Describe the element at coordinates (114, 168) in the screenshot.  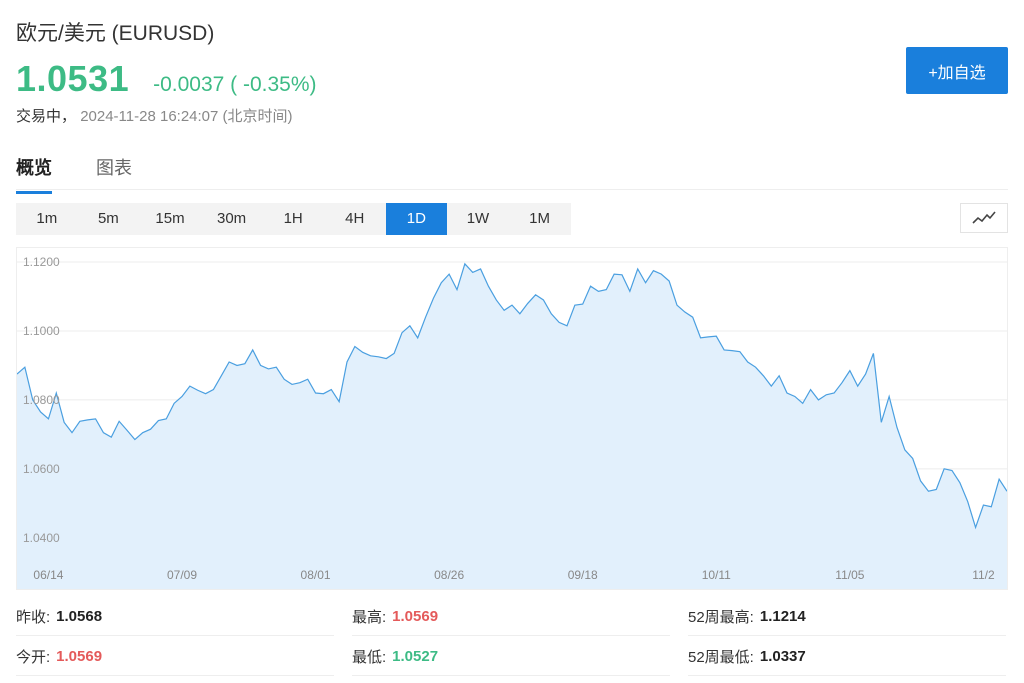
I see `tab-chart: 图表` at that location.